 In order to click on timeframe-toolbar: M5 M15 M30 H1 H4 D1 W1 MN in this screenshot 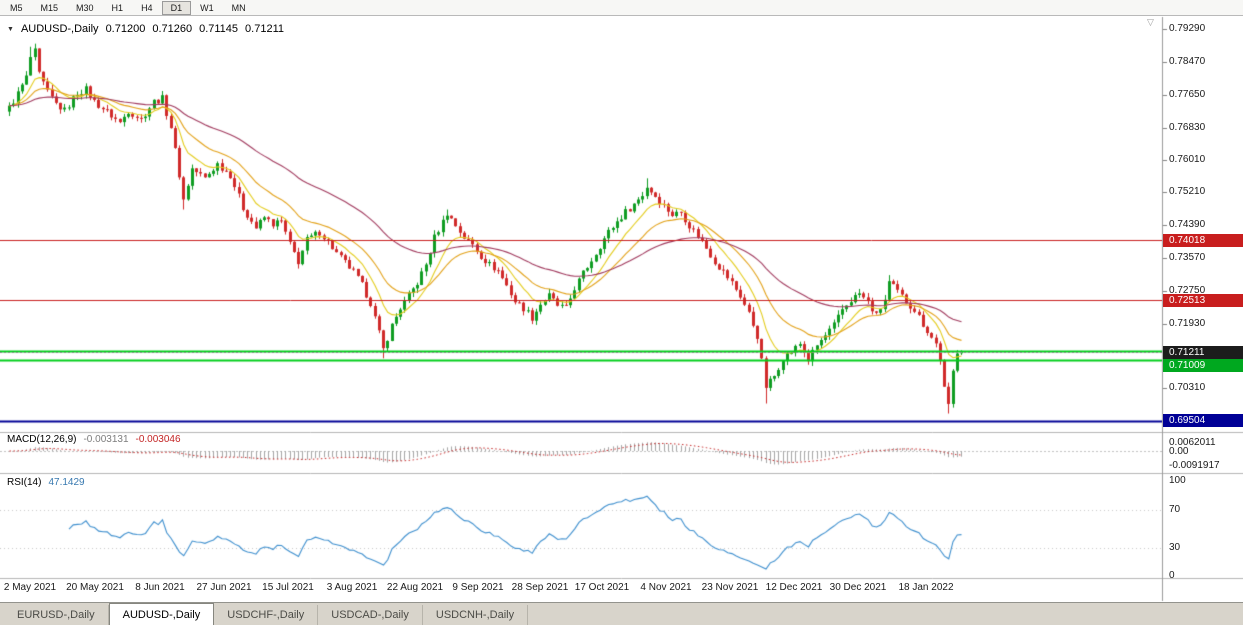, I will do `click(621, 8)`.